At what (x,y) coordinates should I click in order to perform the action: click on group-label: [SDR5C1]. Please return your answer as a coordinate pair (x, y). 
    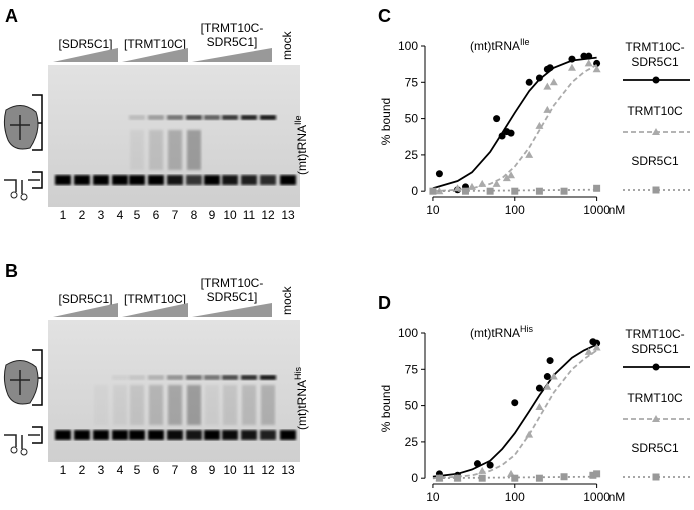
    Looking at the image, I should click on (85, 299).